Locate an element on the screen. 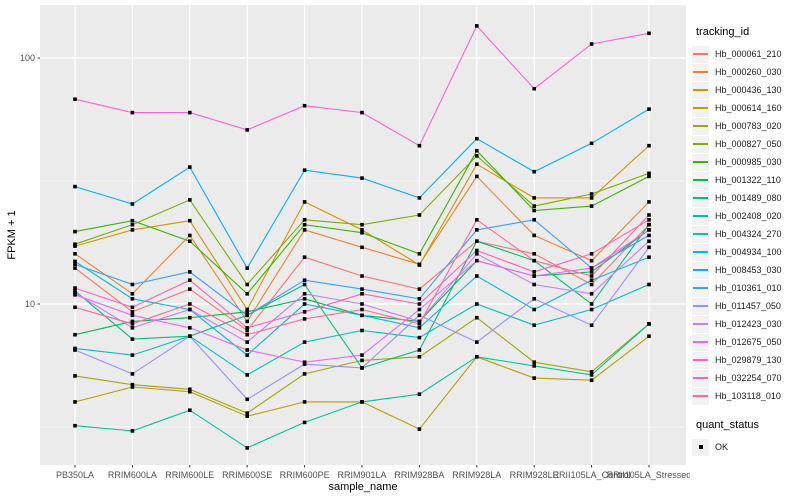  legend-item-Hb_012675_050: Hb_012675_050 is located at coordinates (745, 342).